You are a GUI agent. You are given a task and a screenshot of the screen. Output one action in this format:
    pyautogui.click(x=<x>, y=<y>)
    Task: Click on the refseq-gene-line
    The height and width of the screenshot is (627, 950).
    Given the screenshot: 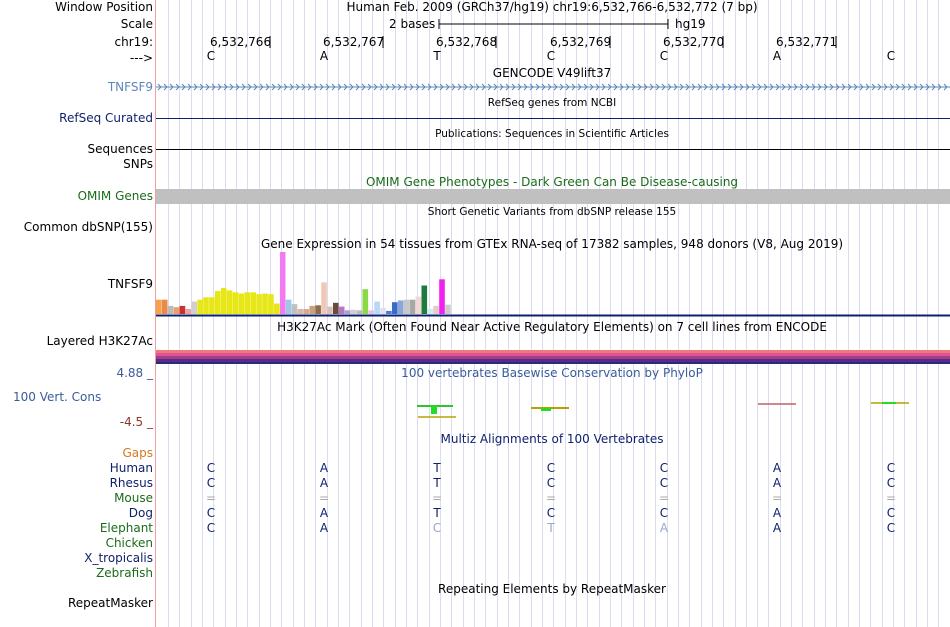 What is the action you would take?
    pyautogui.click(x=553, y=118)
    